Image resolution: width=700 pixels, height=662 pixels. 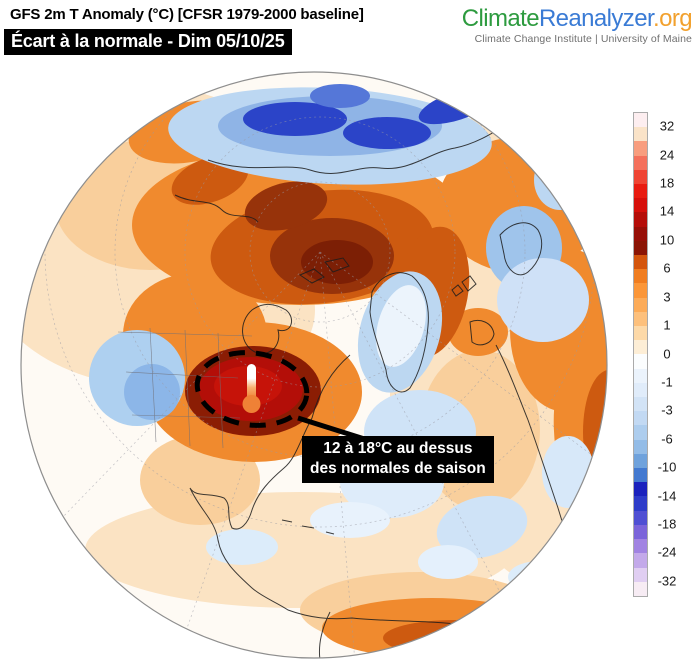 I want to click on colorbar-tick: 0, so click(x=667, y=353).